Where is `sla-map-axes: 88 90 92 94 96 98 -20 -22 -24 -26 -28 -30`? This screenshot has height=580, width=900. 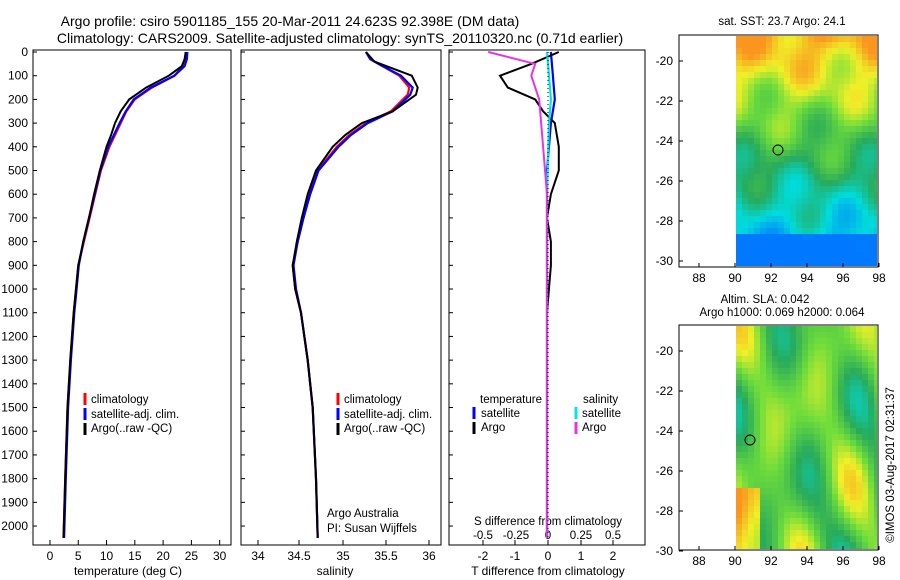 sla-map-axes: 88 90 92 94 96 98 -20 -22 -24 -26 -28 -30 is located at coordinates (771, 456).